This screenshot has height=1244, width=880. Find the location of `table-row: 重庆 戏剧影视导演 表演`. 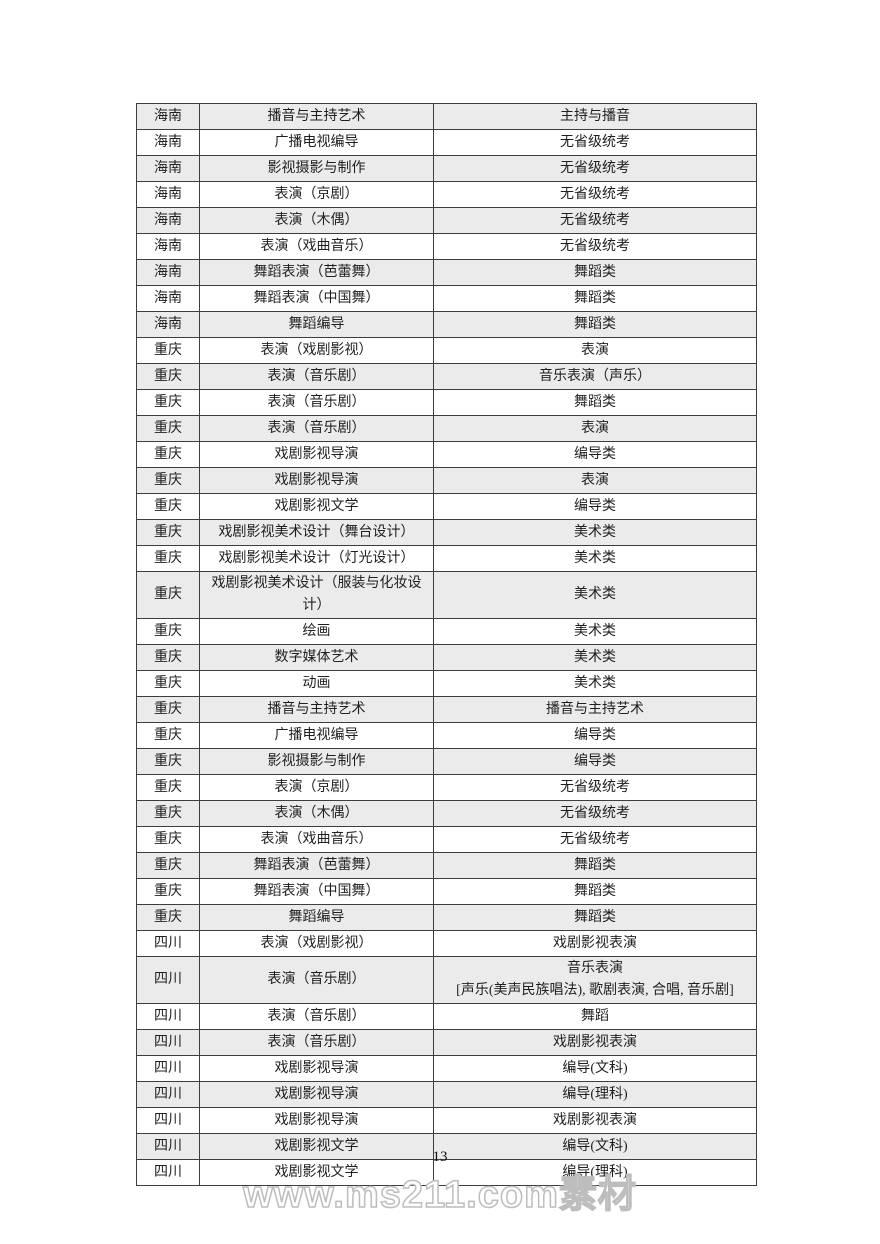

table-row: 重庆 戏剧影视导演 表演 is located at coordinates (446, 480).